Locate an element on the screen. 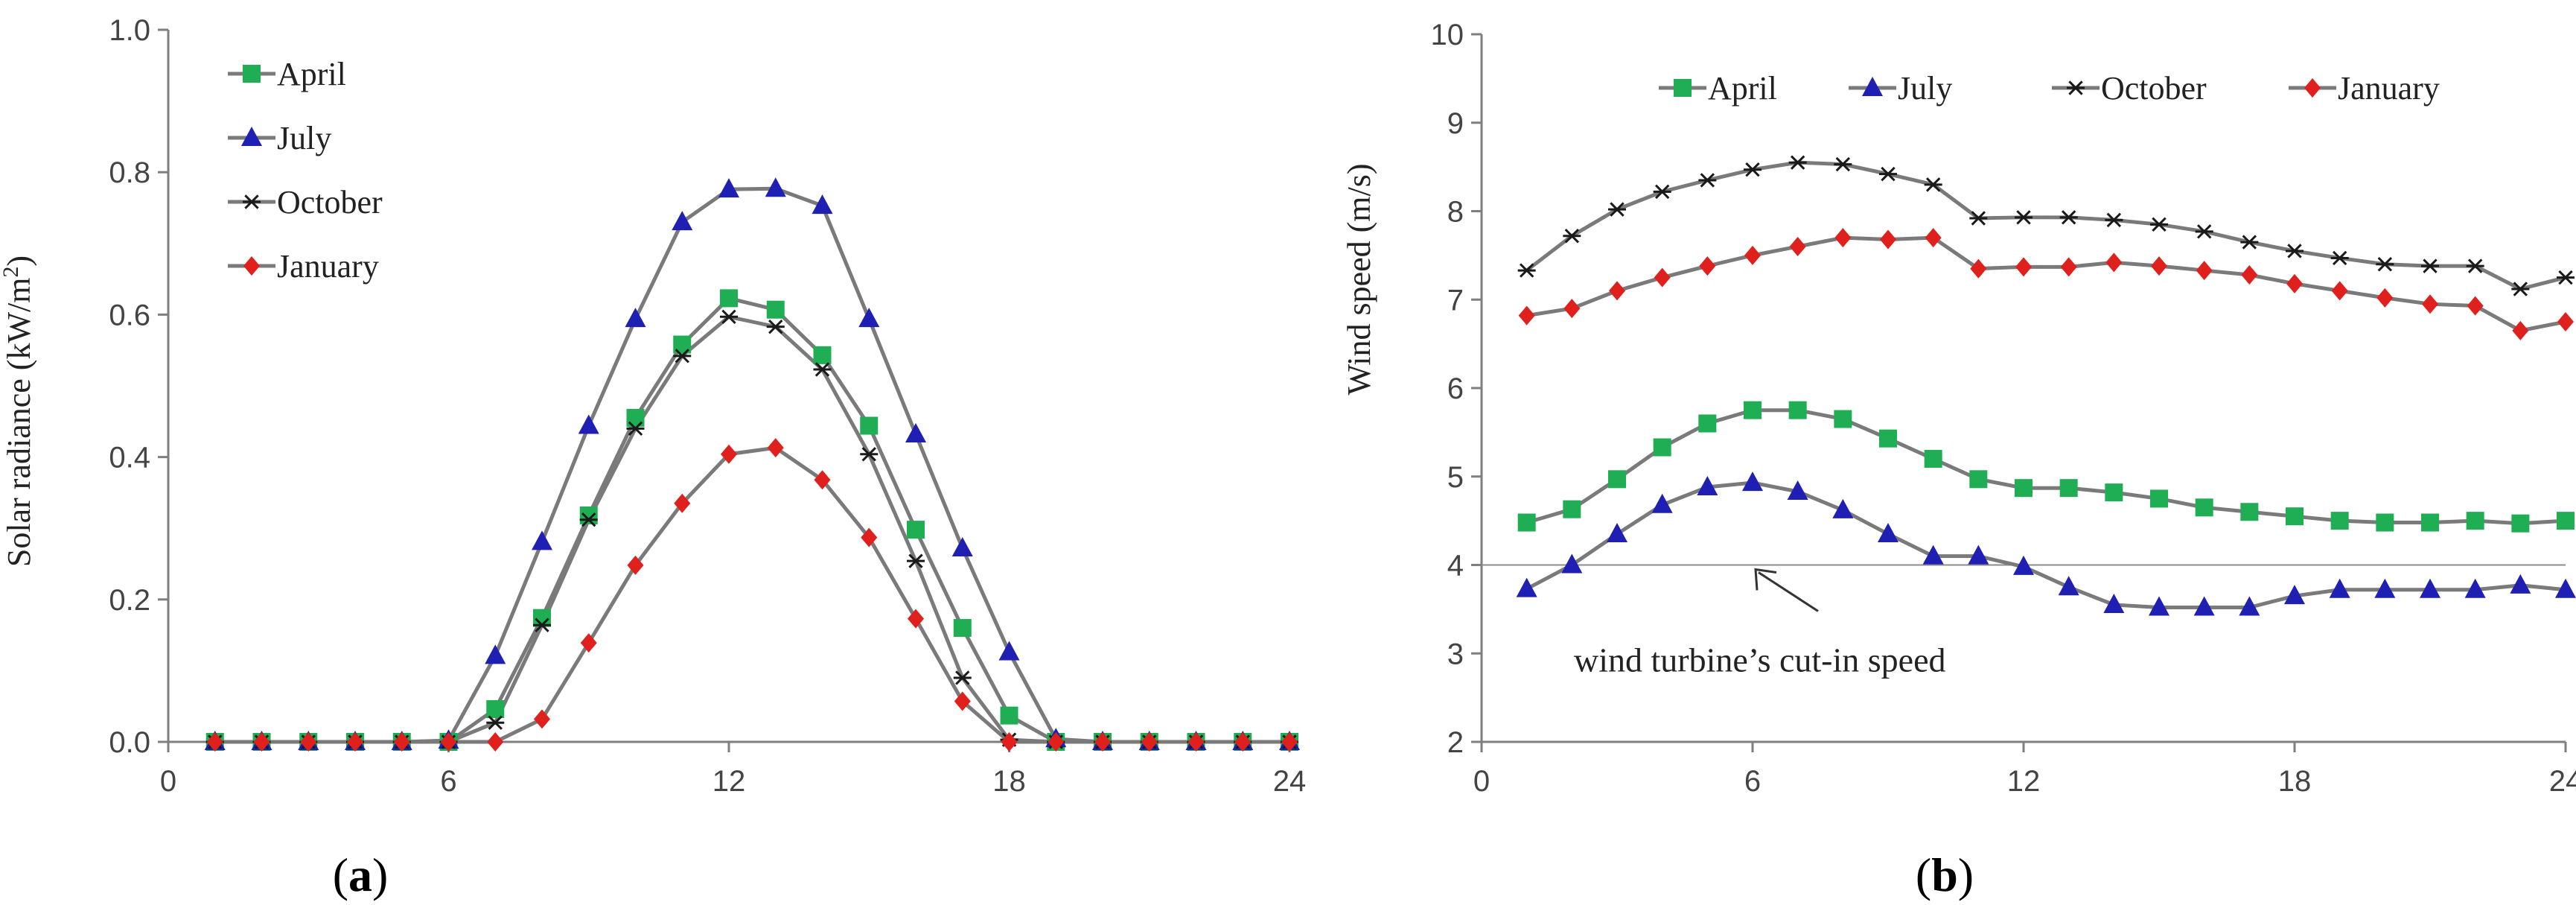  panel-b-legend-marker-january is located at coordinates (2312, 88).